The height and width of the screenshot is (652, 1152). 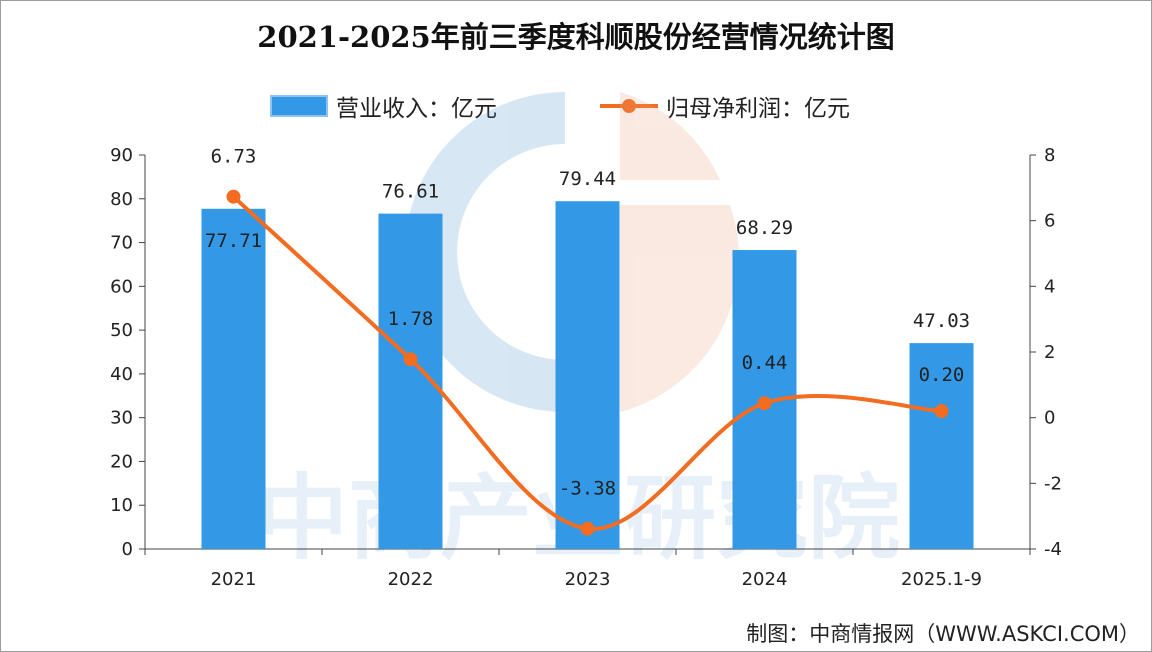 I want to click on legend-bar-swatch, so click(x=299, y=106).